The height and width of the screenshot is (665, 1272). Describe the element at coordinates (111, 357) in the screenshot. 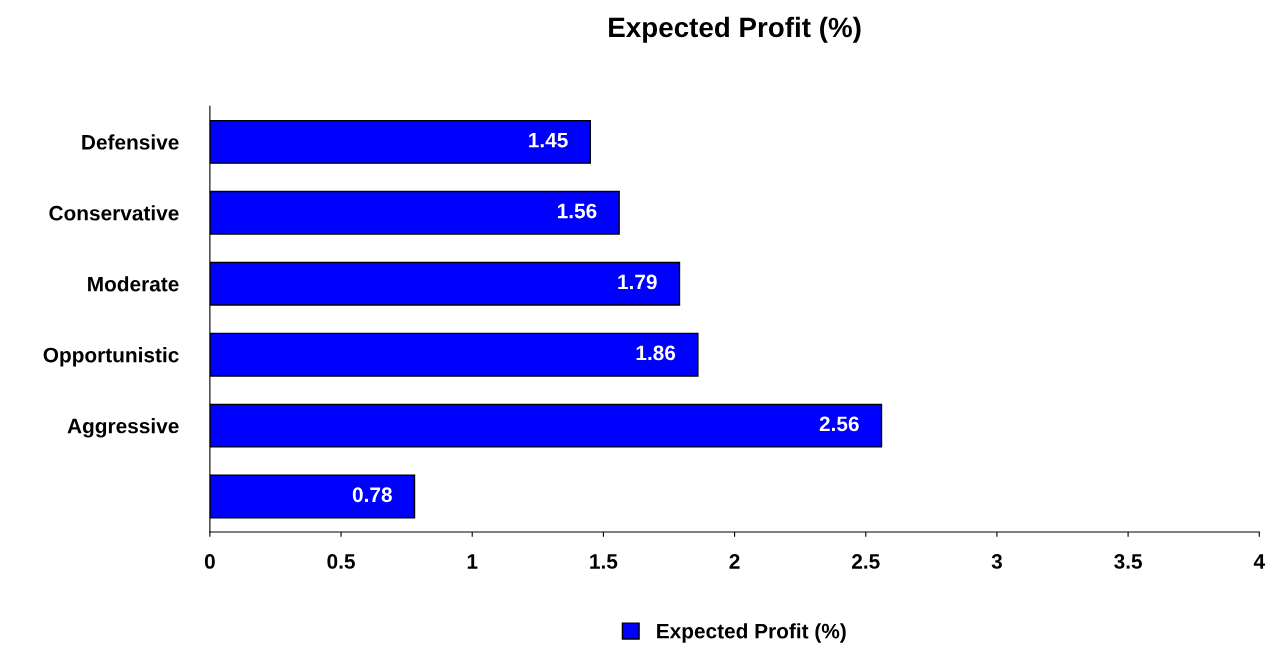

I see `y-tick-label: Opportunistic` at that location.